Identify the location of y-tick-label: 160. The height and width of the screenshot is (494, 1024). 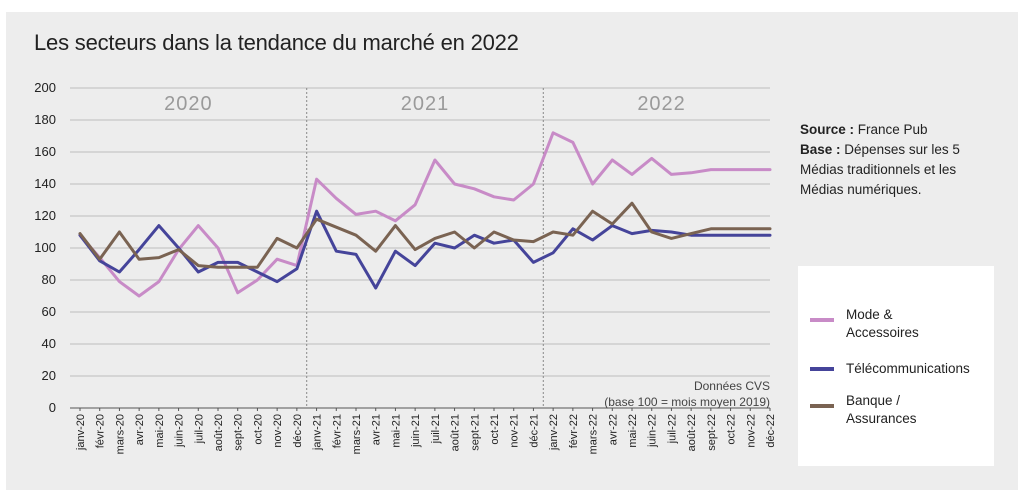
(45, 151).